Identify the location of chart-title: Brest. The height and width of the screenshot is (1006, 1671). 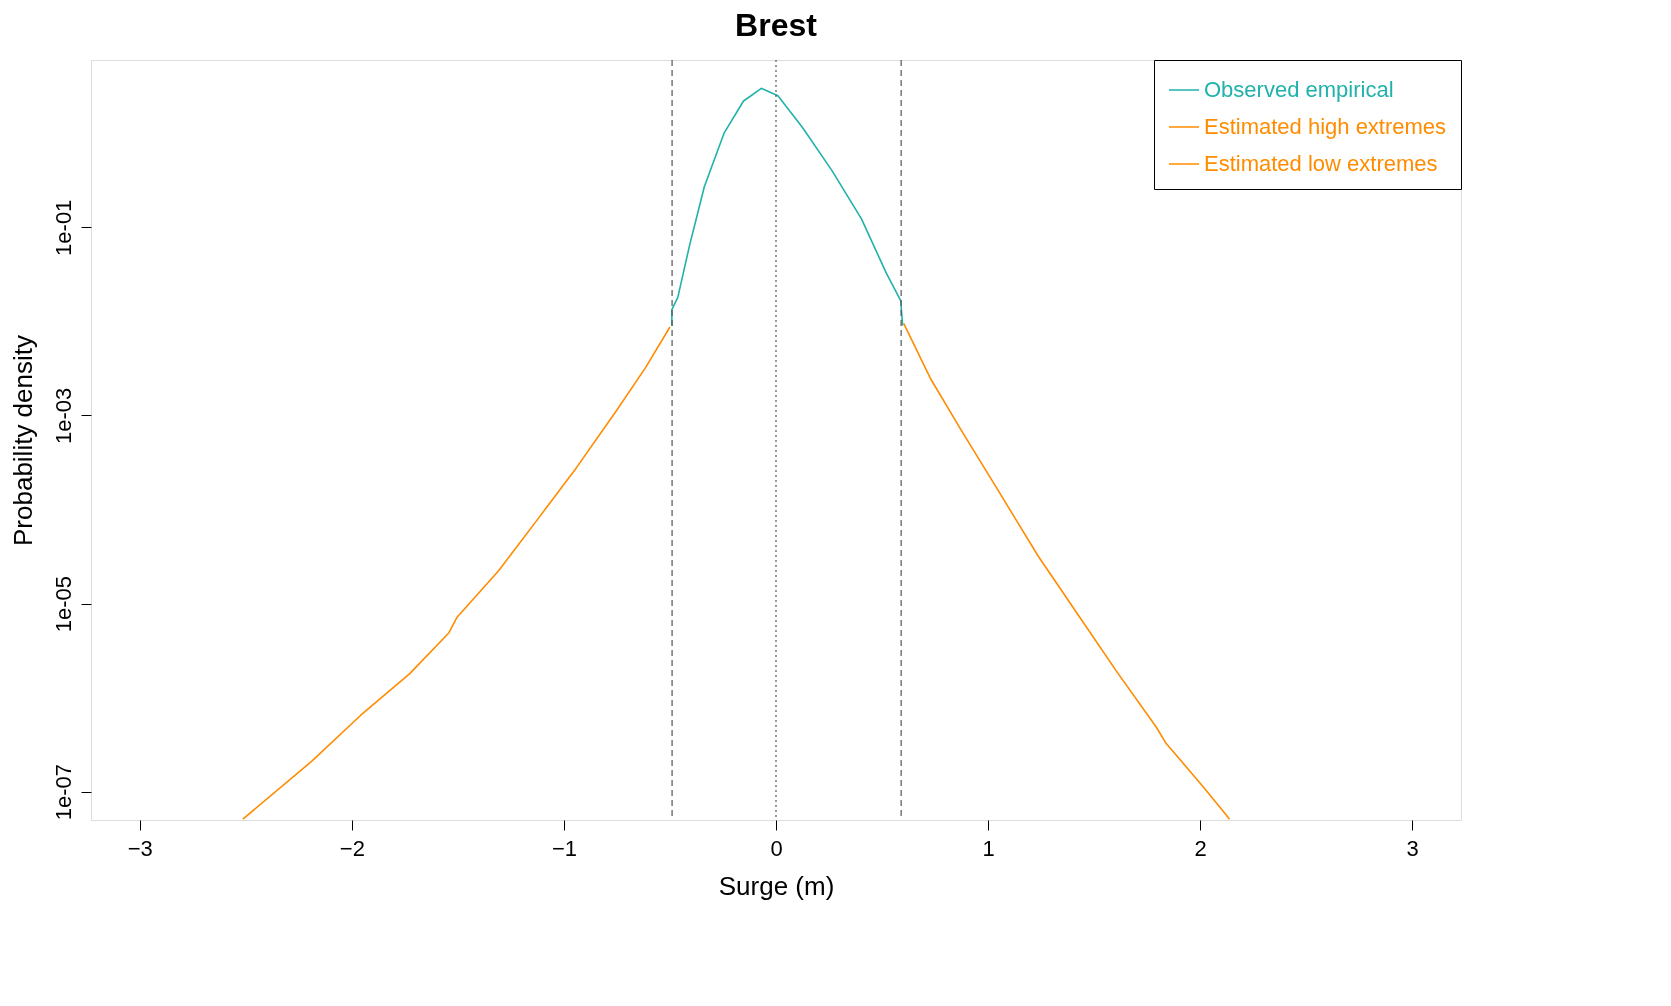
(776, 25).